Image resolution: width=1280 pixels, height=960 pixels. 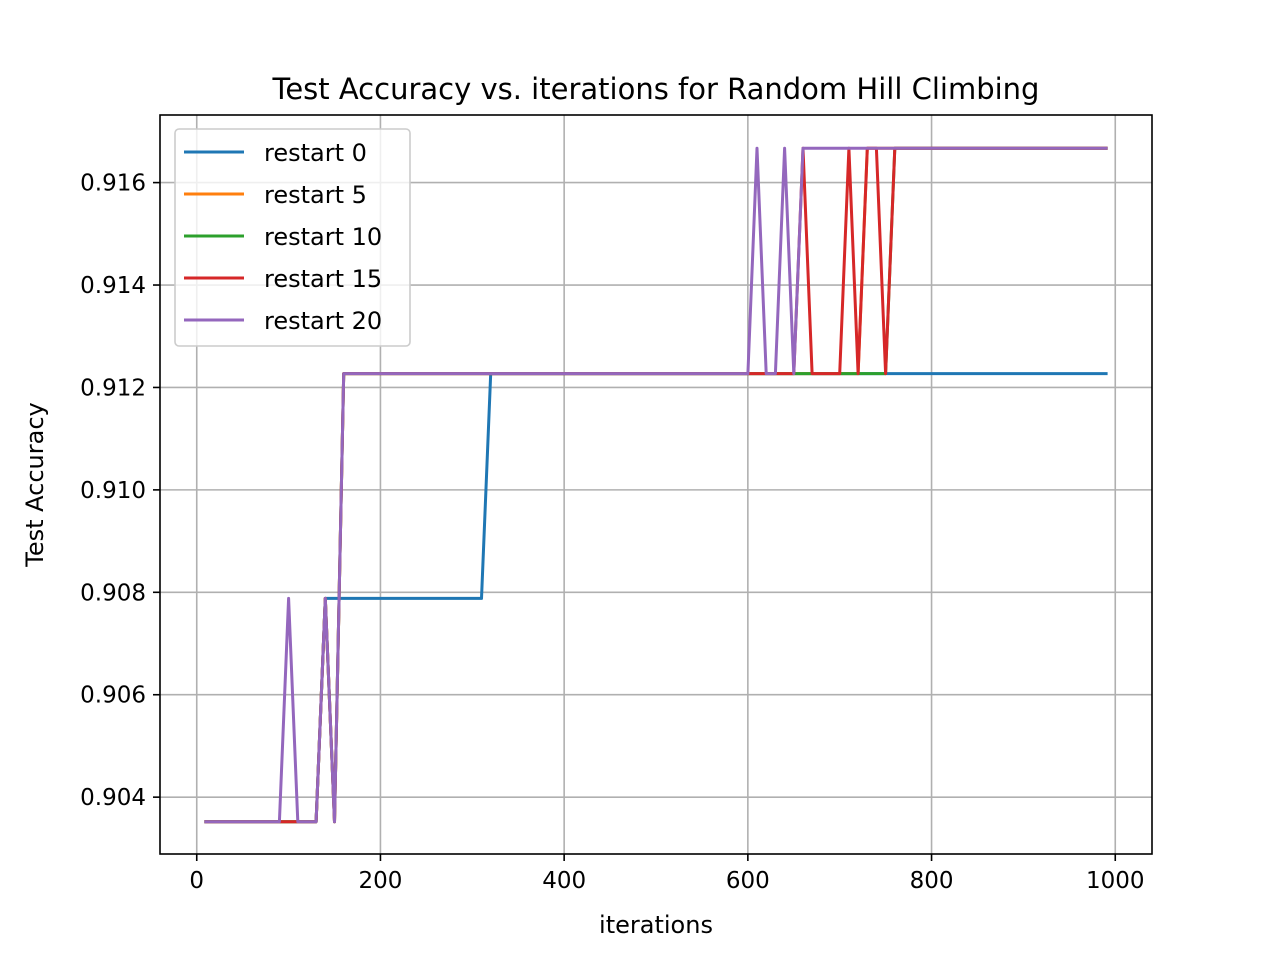 I want to click on x-tick-label: 800, so click(x=932, y=881).